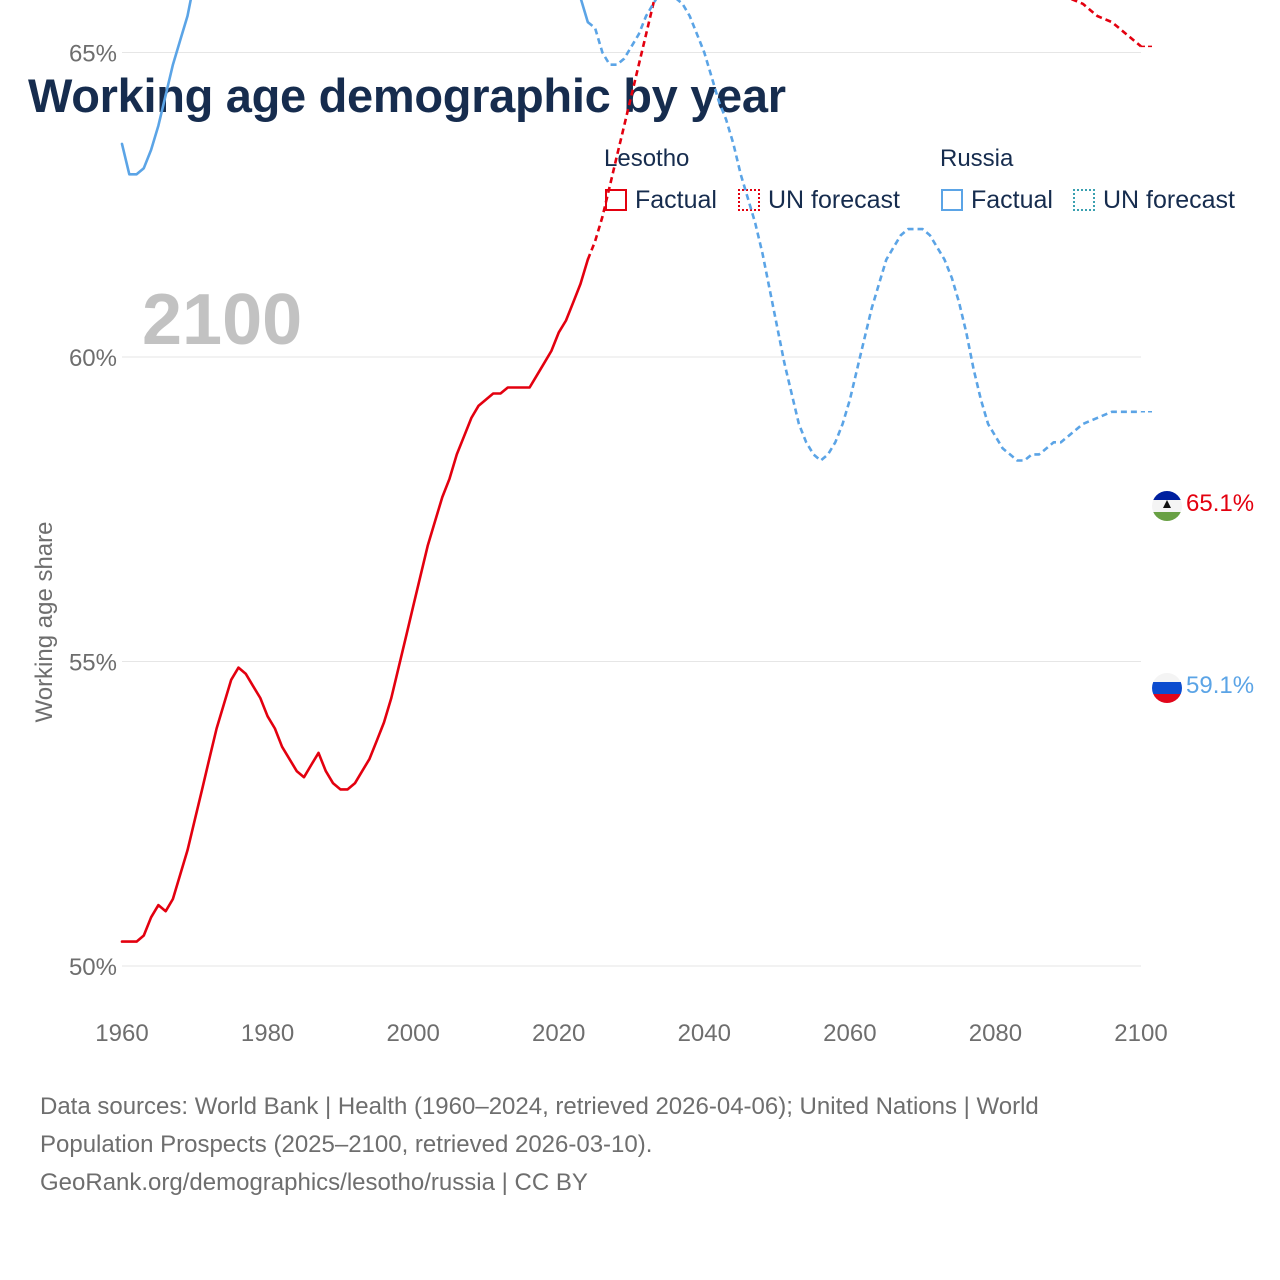  Describe the element at coordinates (1140, 1033) in the screenshot. I see `x-tick-label: 2100` at that location.